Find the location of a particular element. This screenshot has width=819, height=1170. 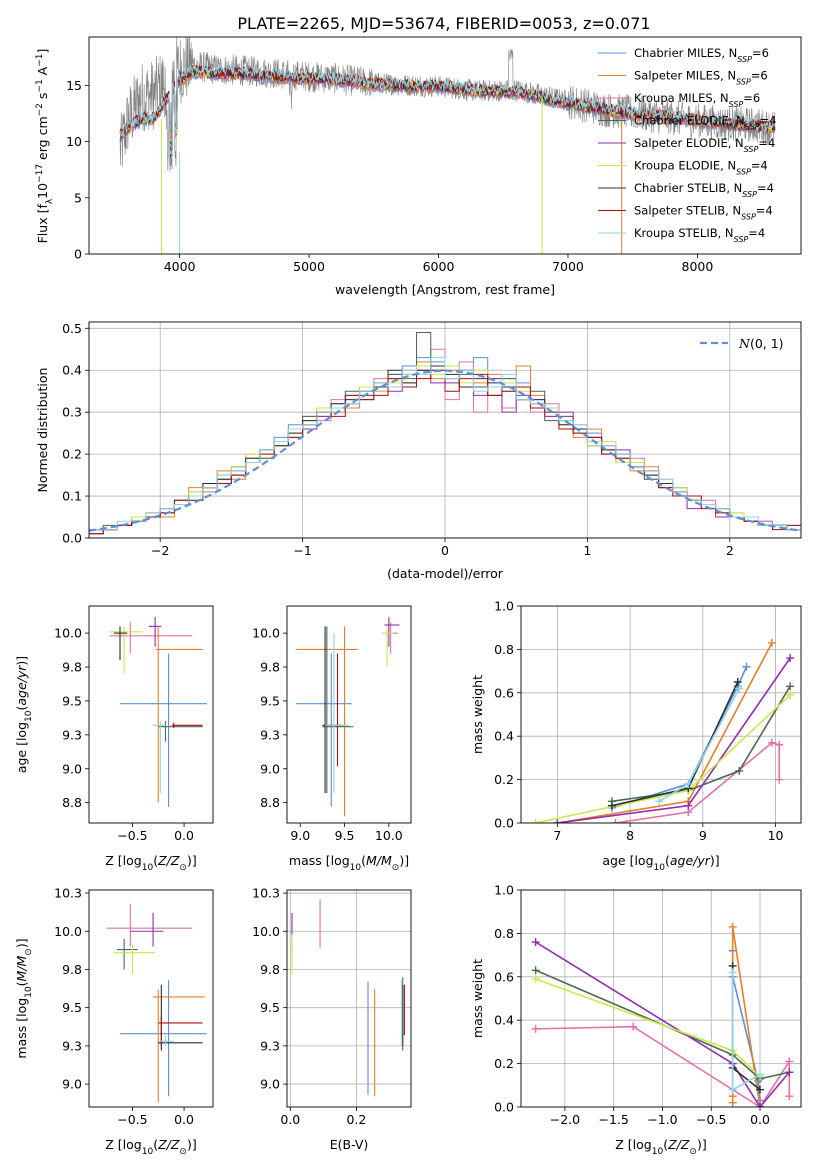

legend: N(0, 1) is located at coordinates (742, 343).